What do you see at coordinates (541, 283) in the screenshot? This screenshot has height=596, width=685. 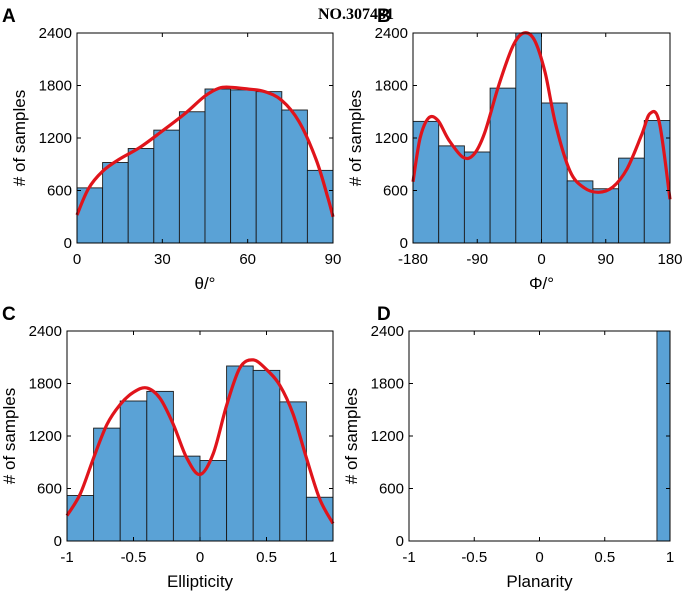 I see `x-axis-label: Φ/°` at bounding box center [541, 283].